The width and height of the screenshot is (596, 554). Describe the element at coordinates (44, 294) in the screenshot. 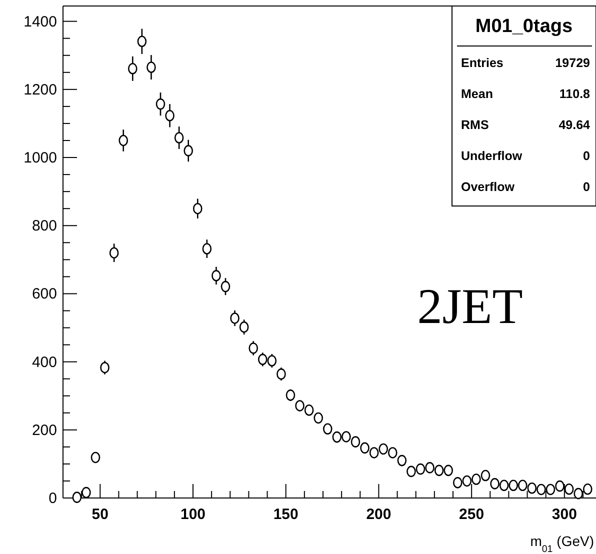

I see `y-tick-label: 600` at that location.